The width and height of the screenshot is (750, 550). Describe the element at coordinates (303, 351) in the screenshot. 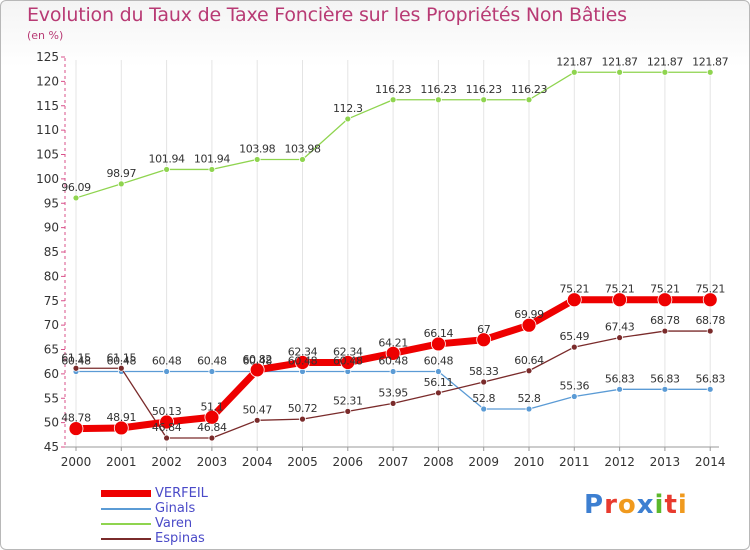

I see `data-label-verfeil: 62.34` at that location.